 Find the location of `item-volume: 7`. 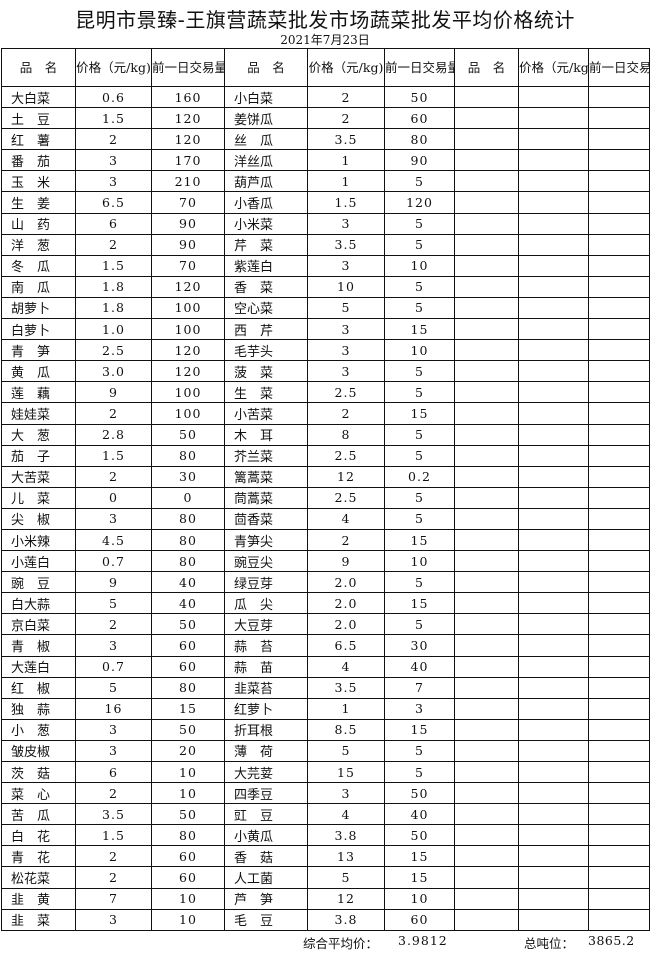

item-volume: 7 is located at coordinates (419, 687).